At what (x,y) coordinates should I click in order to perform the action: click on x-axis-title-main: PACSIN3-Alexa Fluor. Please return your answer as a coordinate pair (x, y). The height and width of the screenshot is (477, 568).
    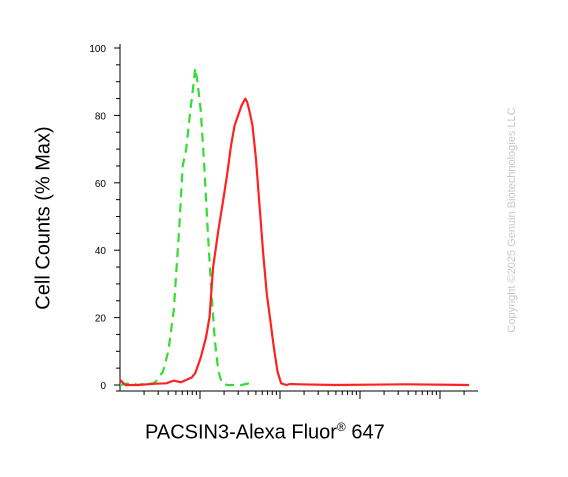
    Looking at the image, I should click on (241, 432).